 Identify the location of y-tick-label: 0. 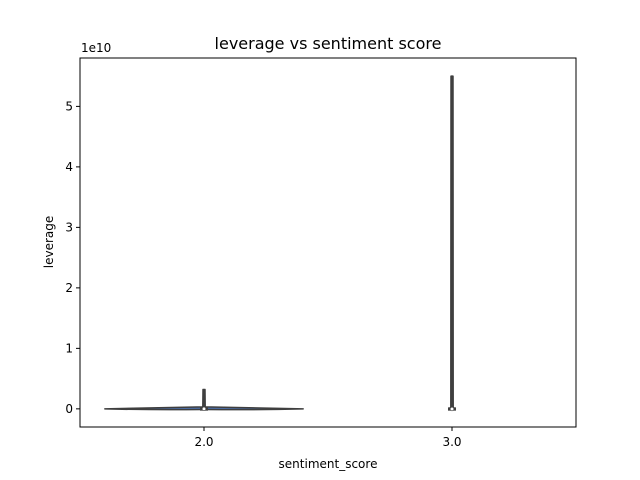
(69, 409).